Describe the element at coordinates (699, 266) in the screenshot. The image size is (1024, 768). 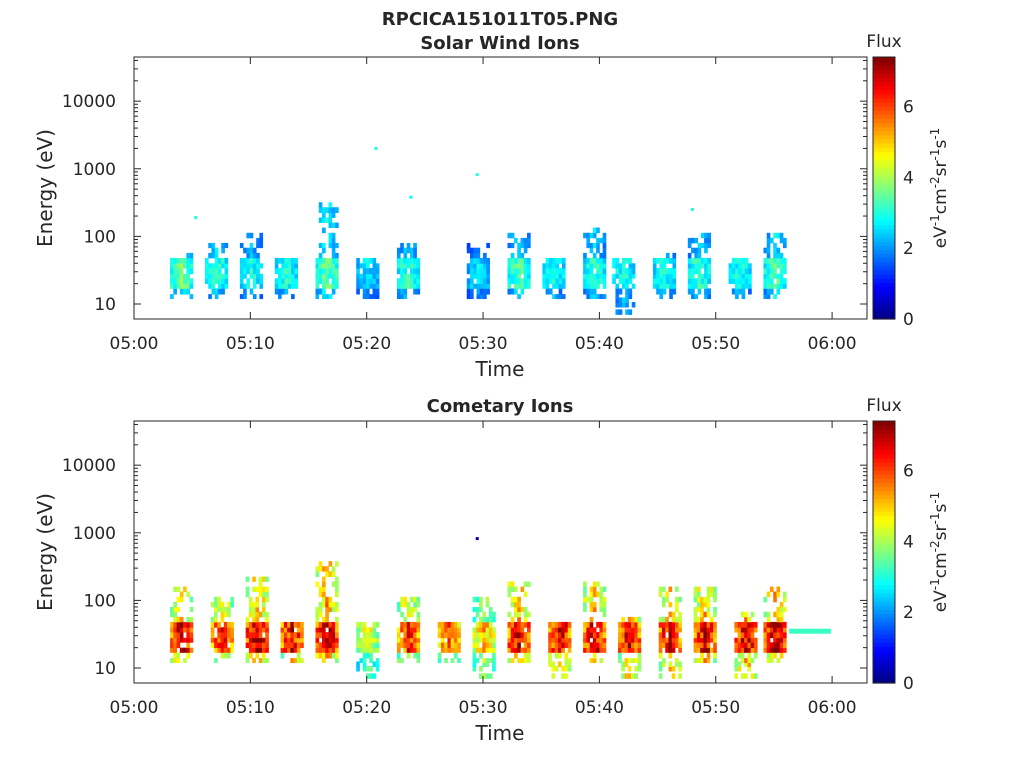
I see `spectrogram-burst` at that location.